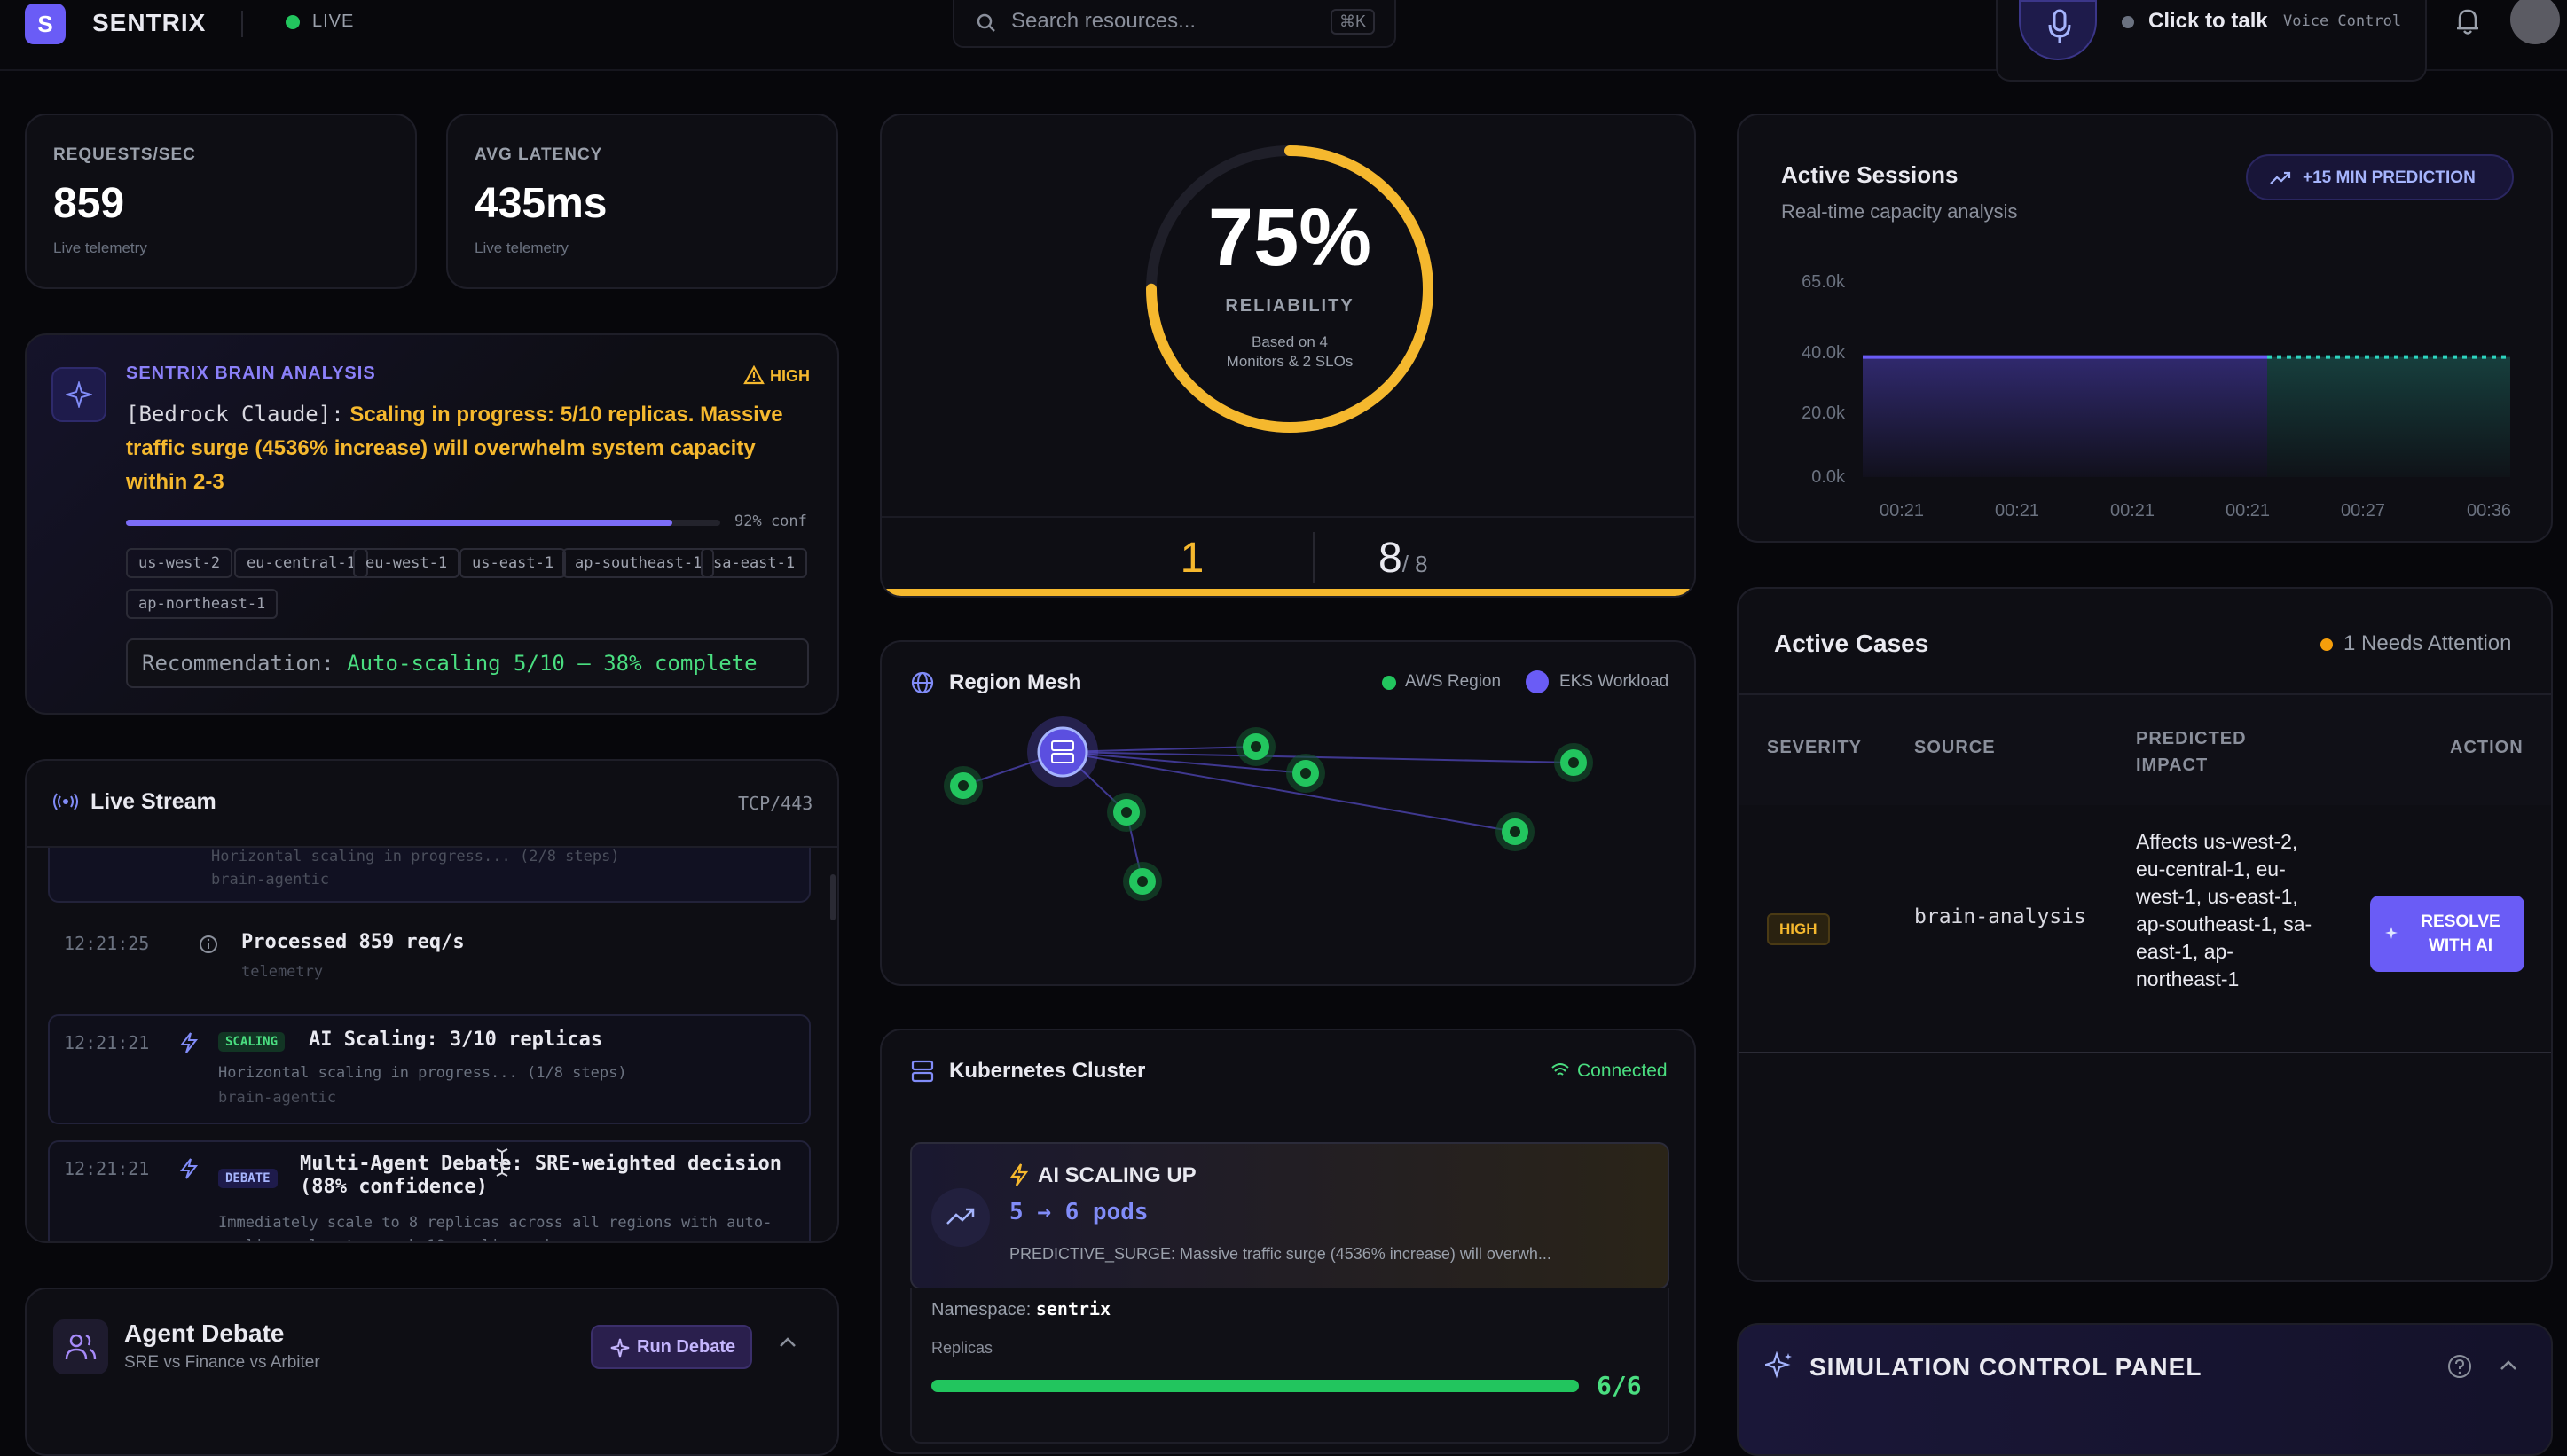 Image resolution: width=2567 pixels, height=1456 pixels. What do you see at coordinates (107, 1042) in the screenshot?
I see `stream-item-time: 12:21:21` at bounding box center [107, 1042].